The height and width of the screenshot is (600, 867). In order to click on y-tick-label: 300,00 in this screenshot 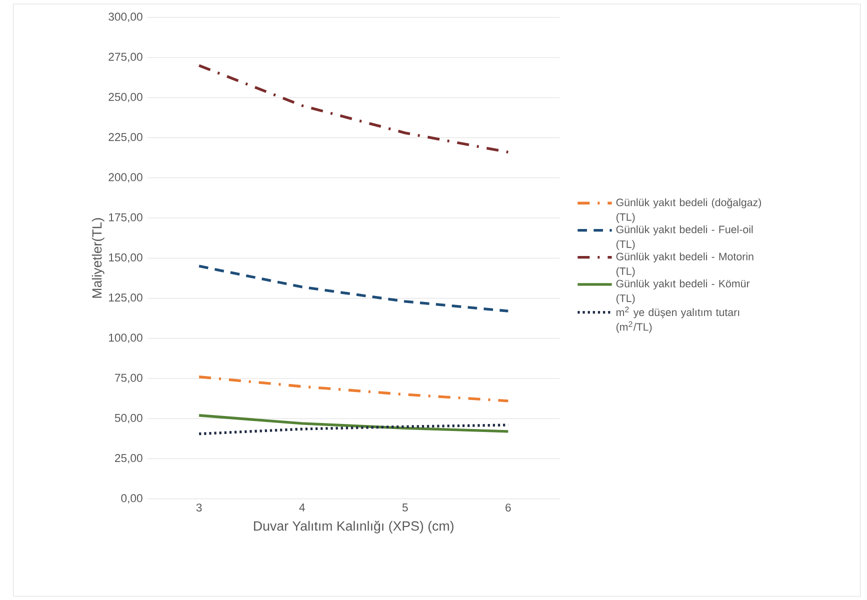, I will do `click(125, 17)`.